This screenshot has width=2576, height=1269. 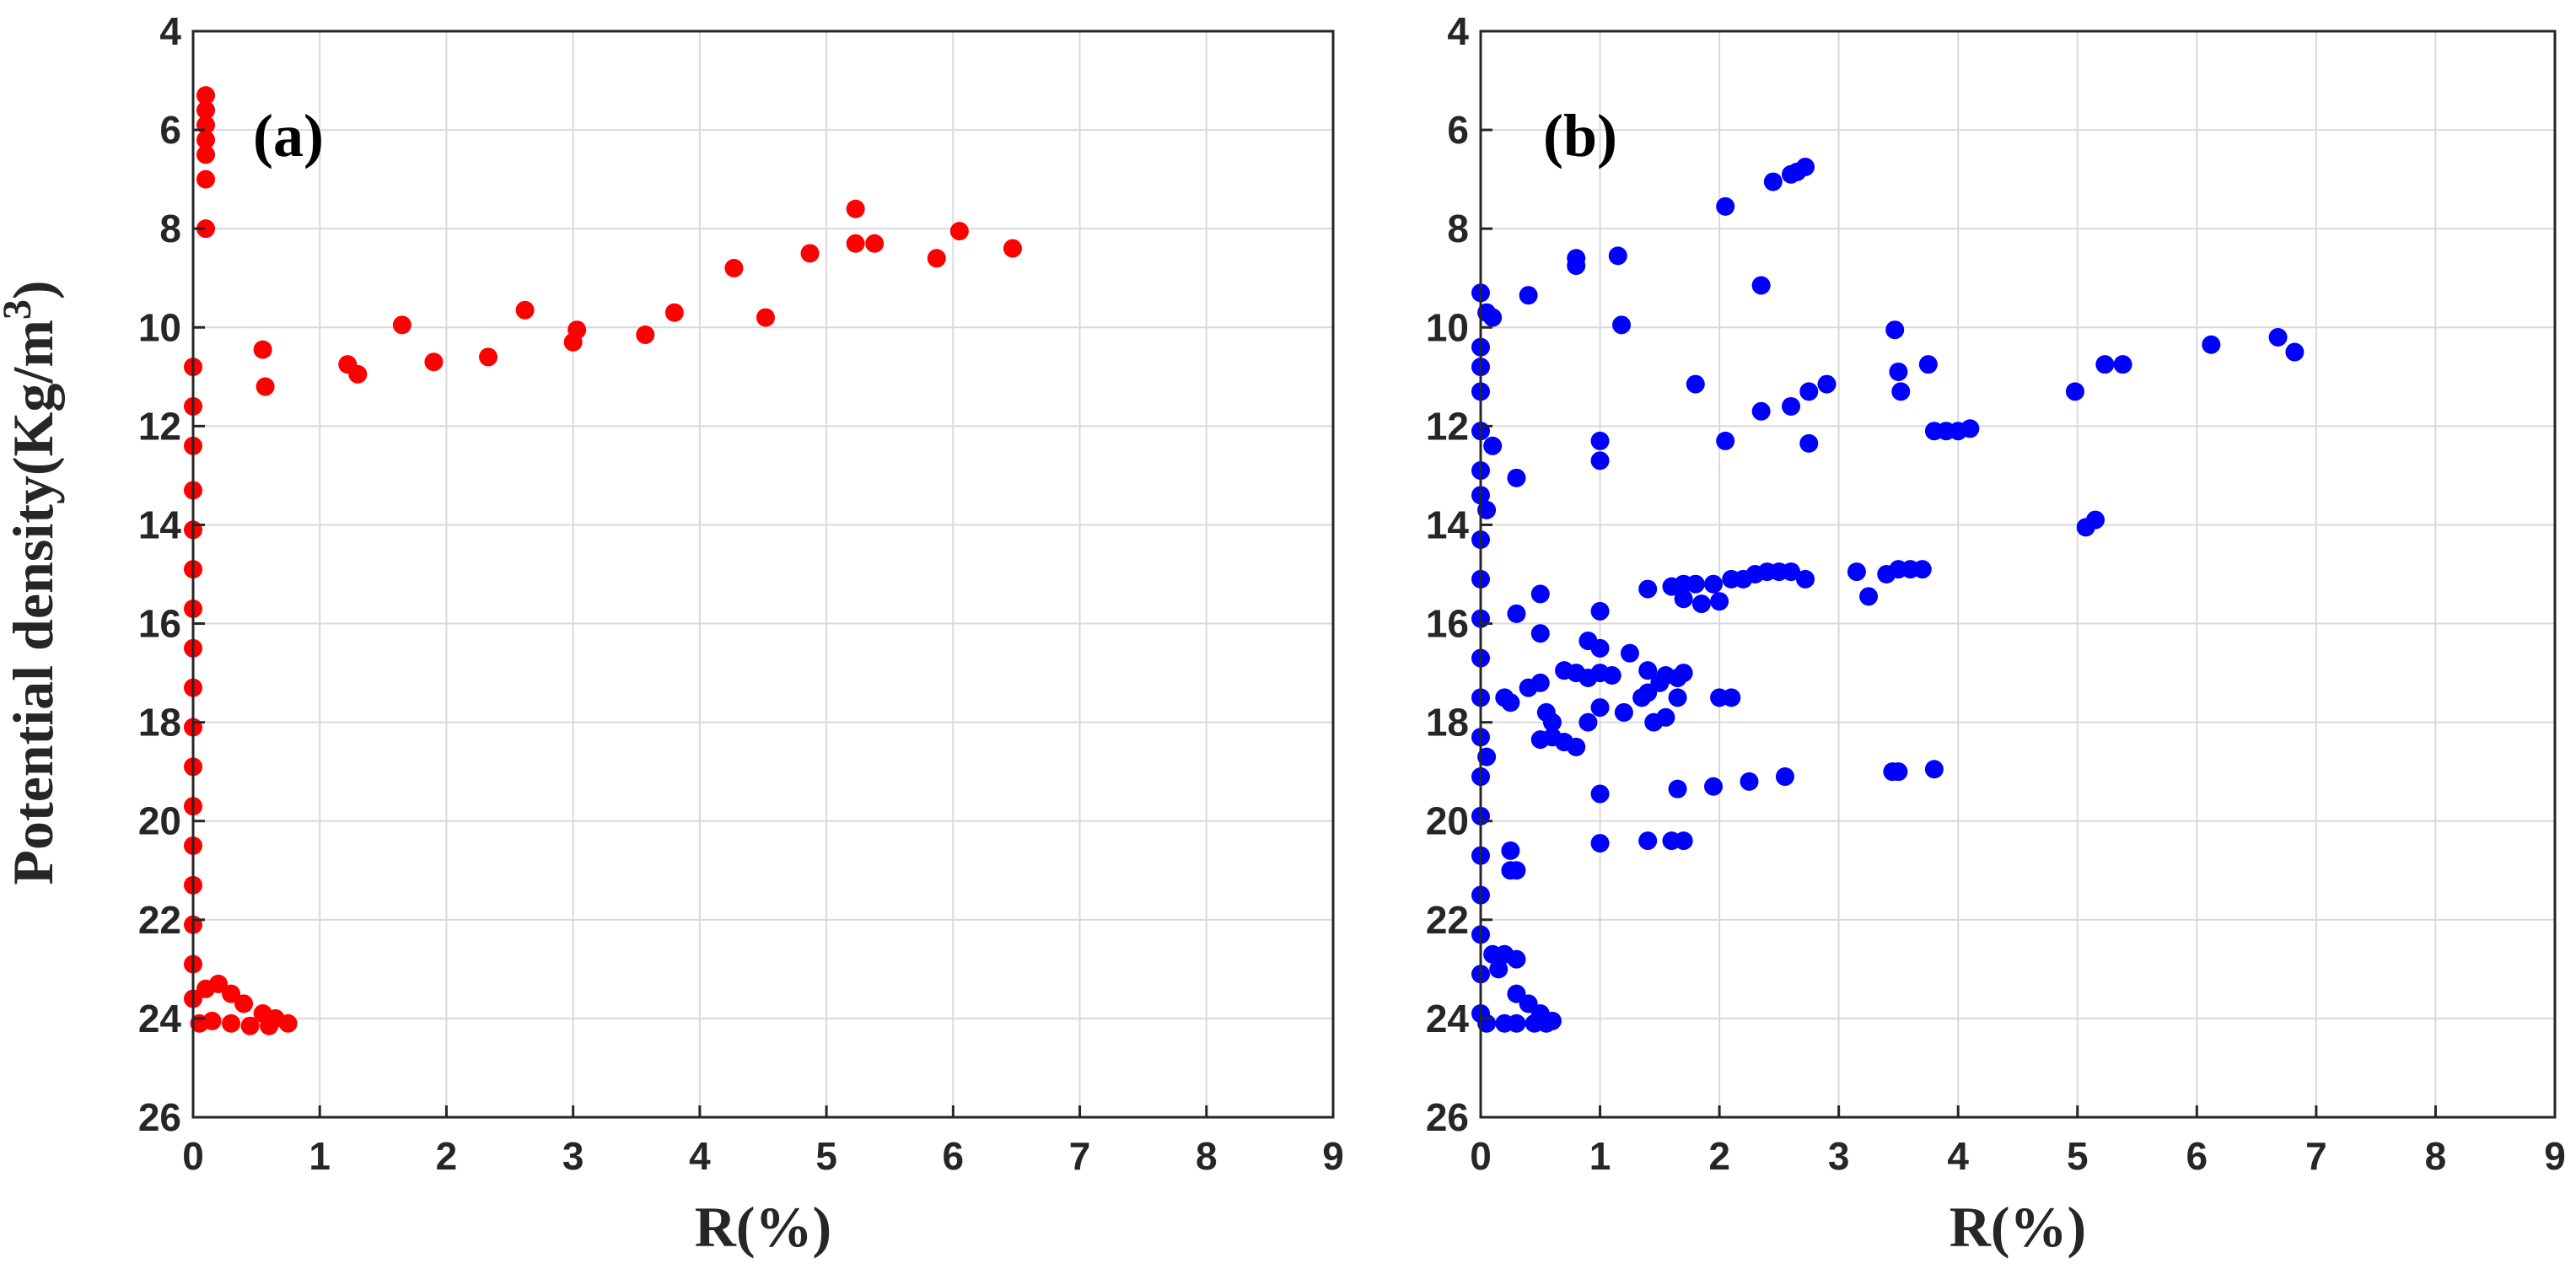 What do you see at coordinates (320, 1156) in the screenshot?
I see `x-tick-label: 1` at bounding box center [320, 1156].